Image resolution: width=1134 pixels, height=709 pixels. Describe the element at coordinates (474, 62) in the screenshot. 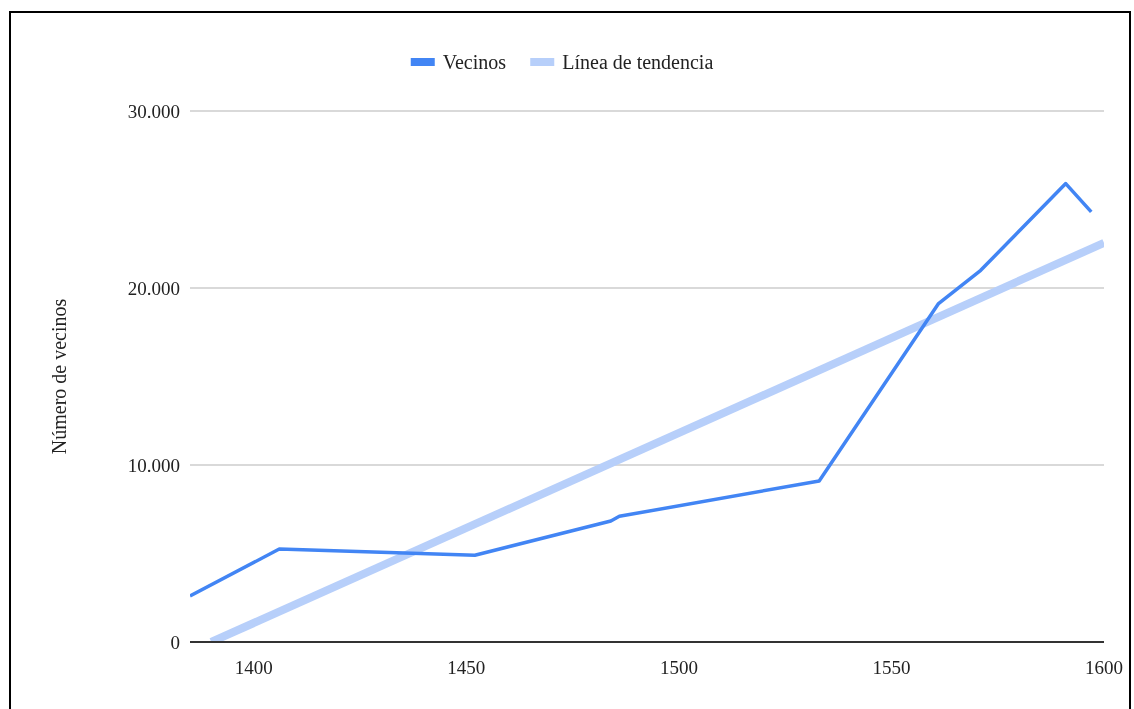

I see `legend-label: Vecinos` at that location.